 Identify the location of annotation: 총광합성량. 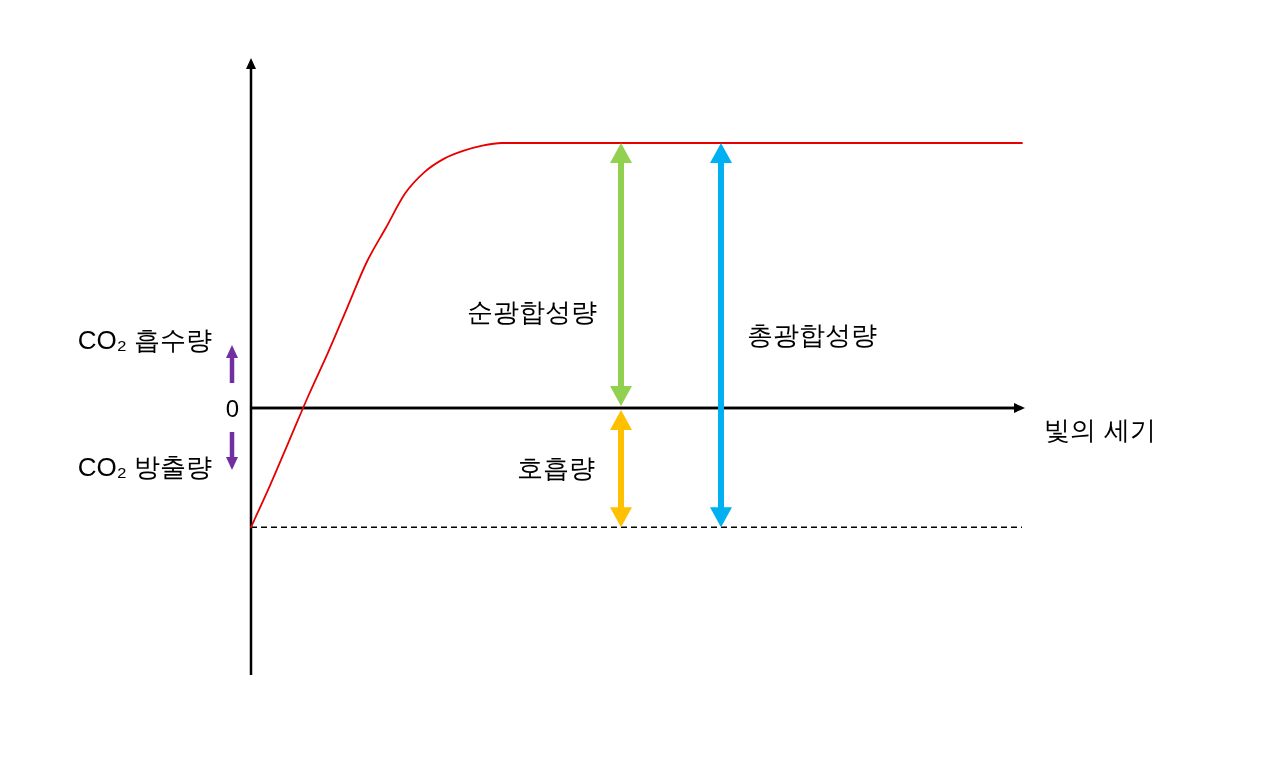
(812, 335).